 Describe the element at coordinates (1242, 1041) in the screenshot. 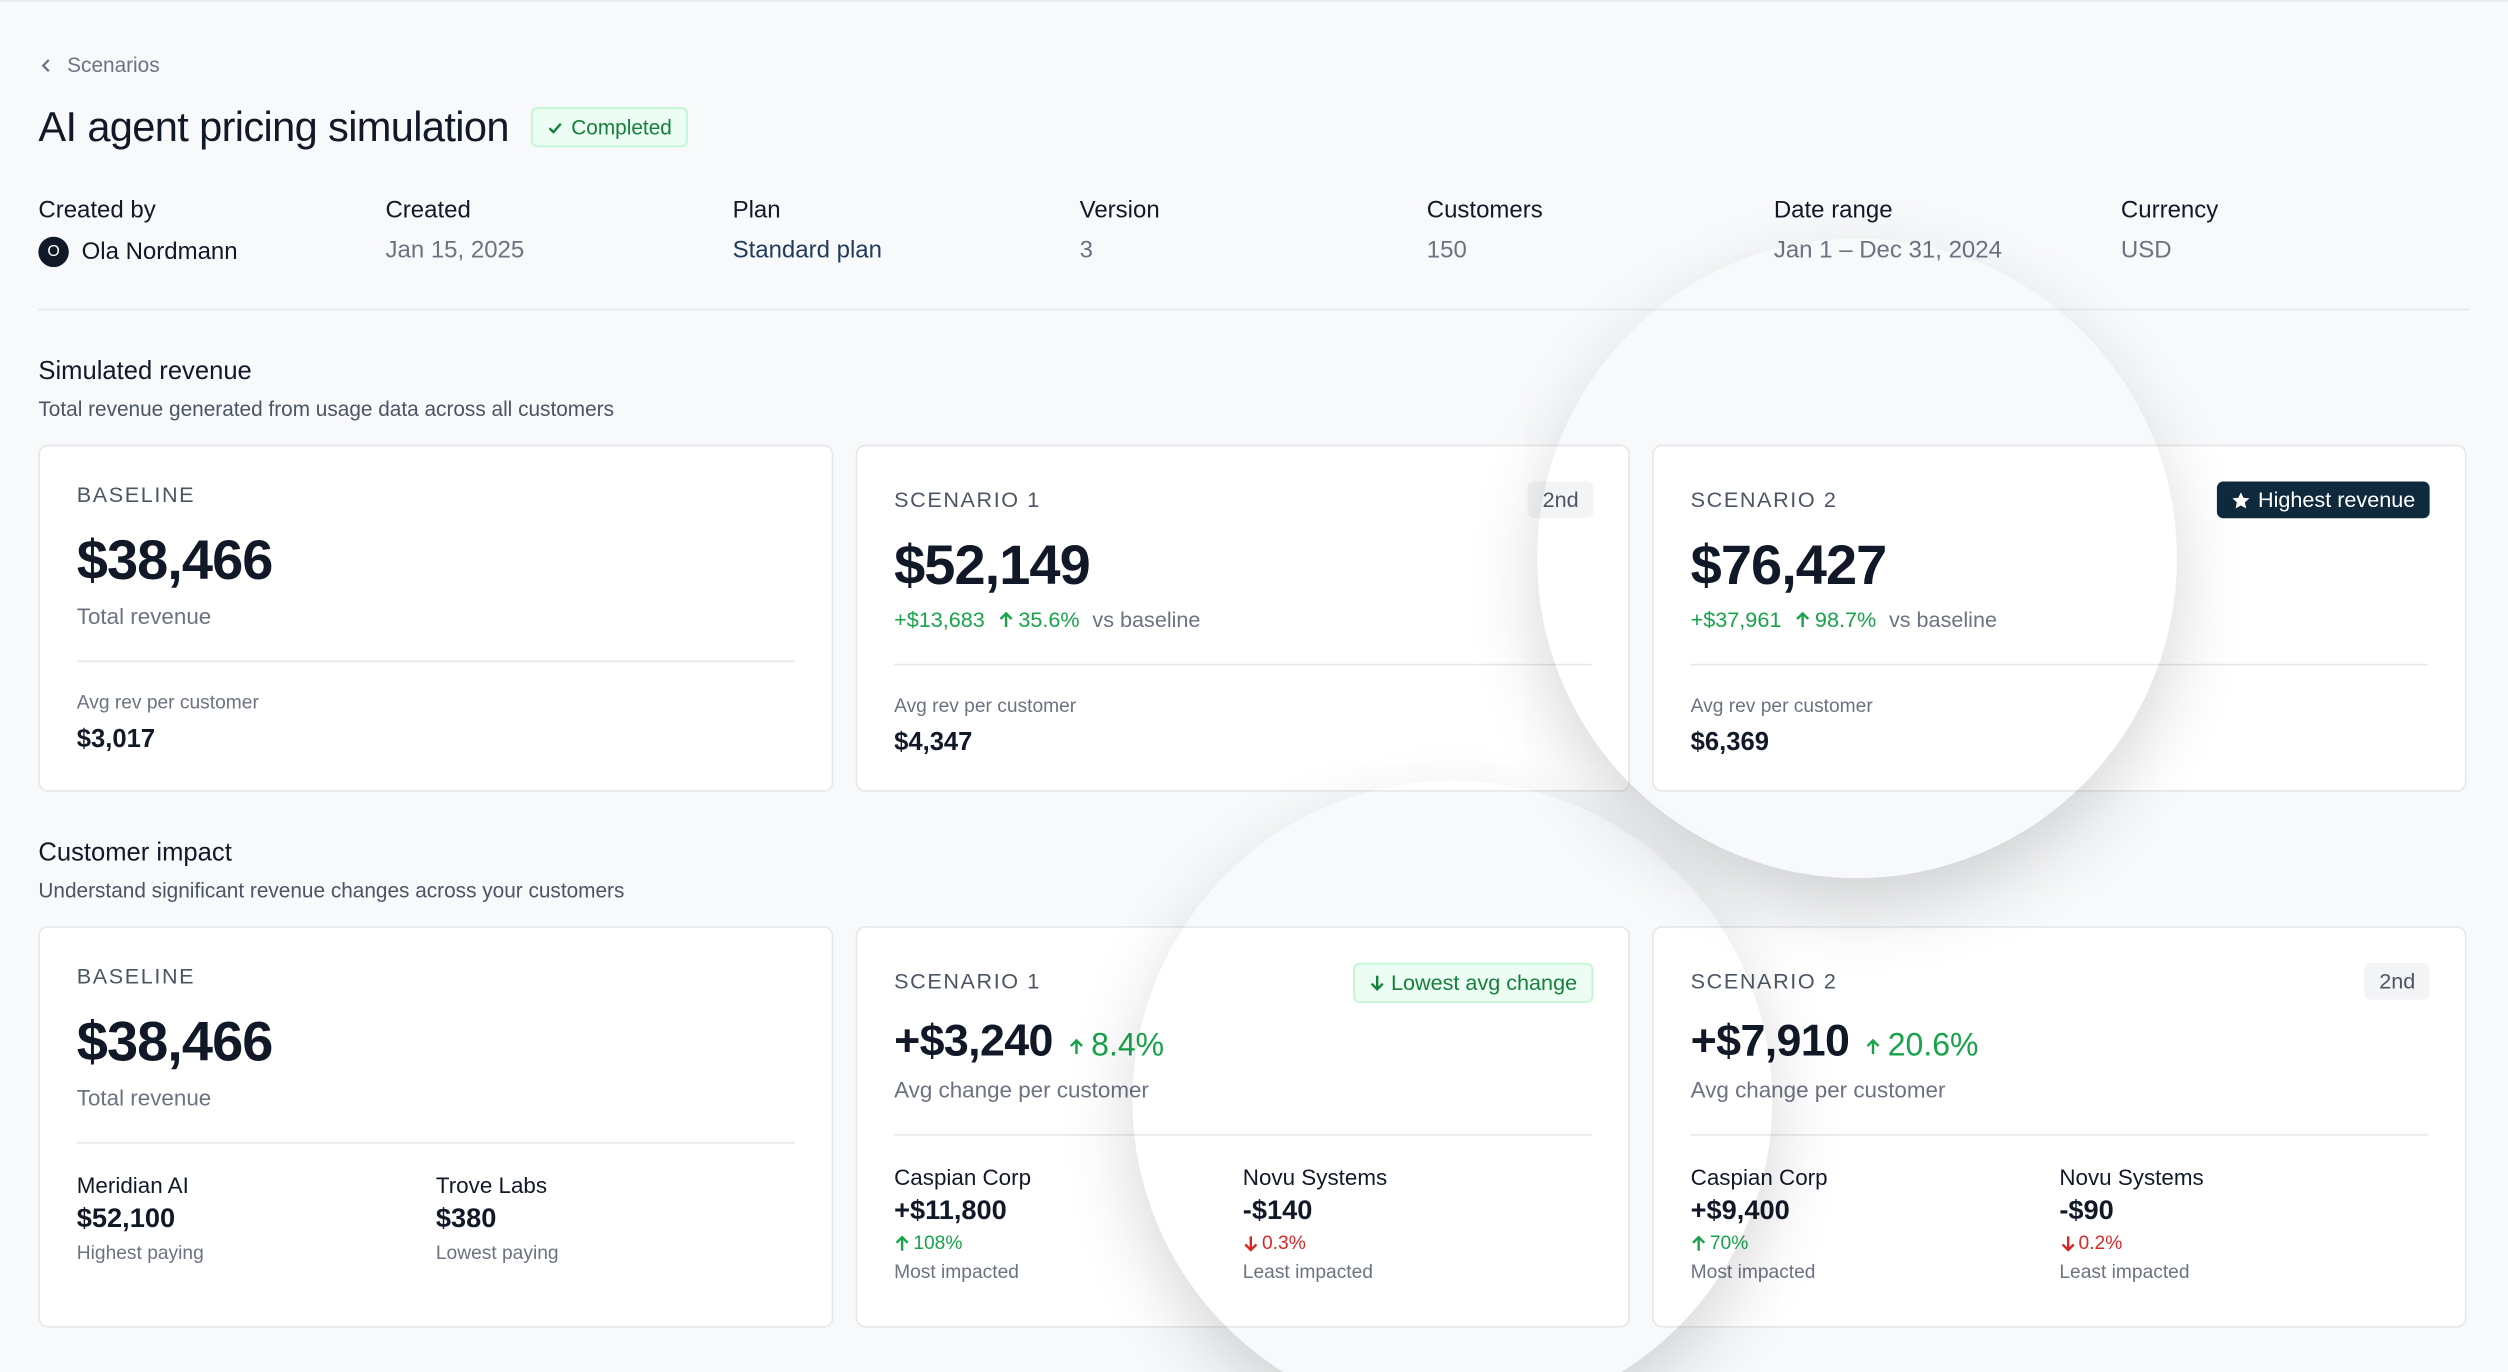

I see `avg-change-row: +$3,240 8.4%` at that location.